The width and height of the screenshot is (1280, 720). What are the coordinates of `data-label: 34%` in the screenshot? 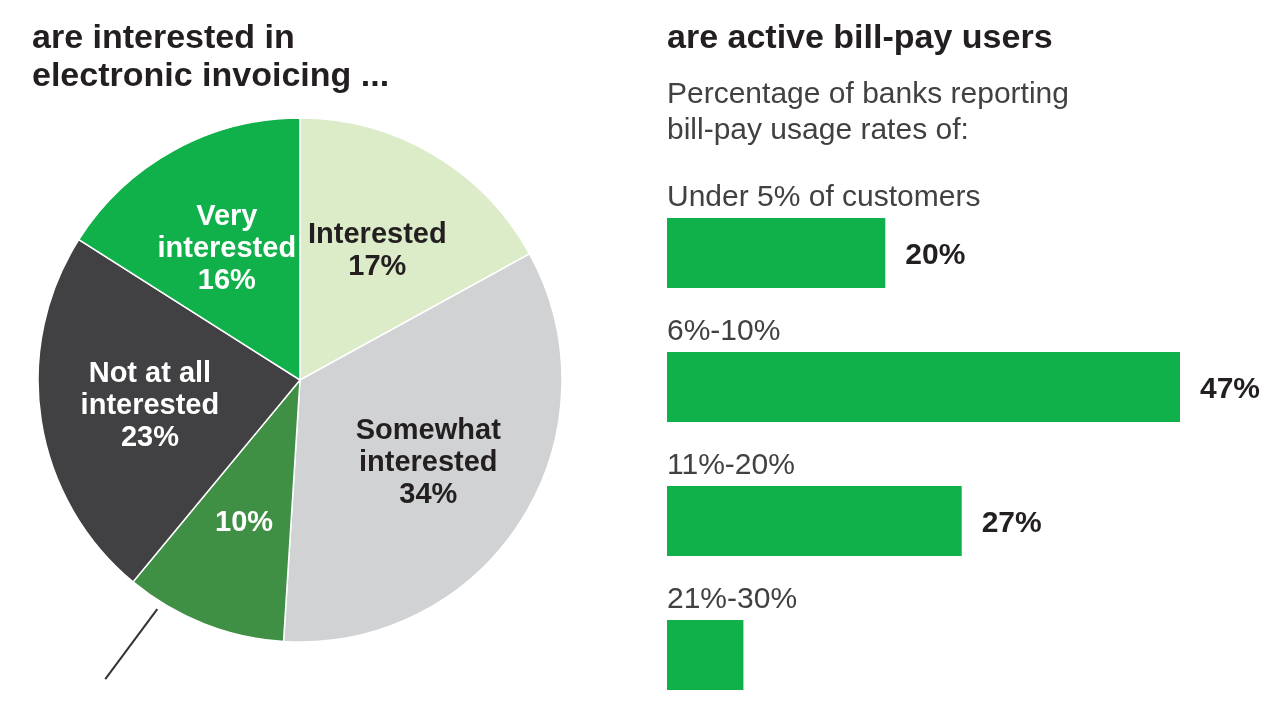 It's located at (428, 493).